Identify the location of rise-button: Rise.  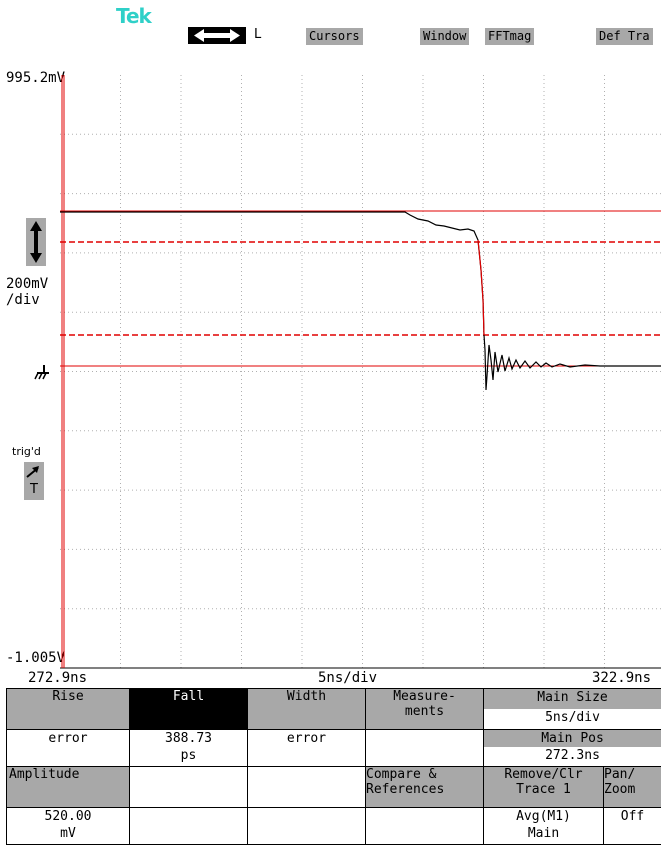
(68, 709).